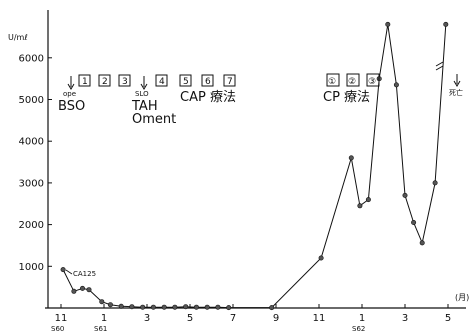 The height and width of the screenshot is (333, 474). I want to click on cp-course-3-label: ③, so click(372, 82).